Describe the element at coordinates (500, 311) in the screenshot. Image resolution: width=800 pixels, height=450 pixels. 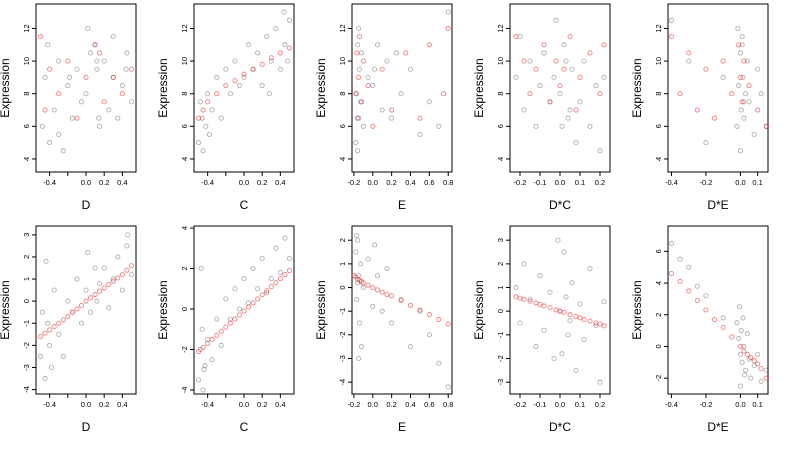
I see `y-tick-label: 0` at that location.